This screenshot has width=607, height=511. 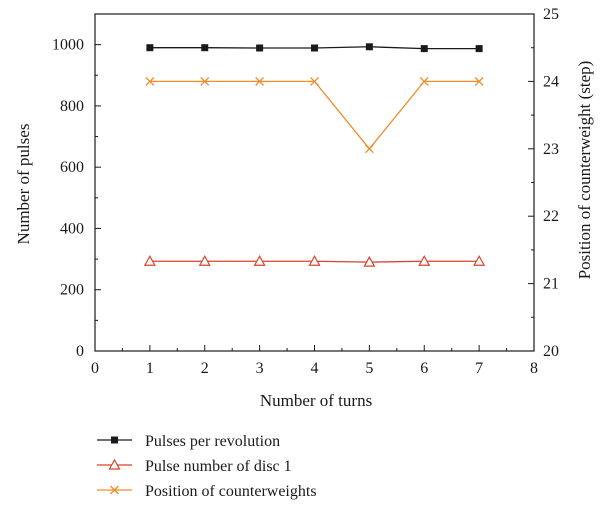 What do you see at coordinates (584, 170) in the screenshot?
I see `y2-axis-label: Position of counterweight (step)` at bounding box center [584, 170].